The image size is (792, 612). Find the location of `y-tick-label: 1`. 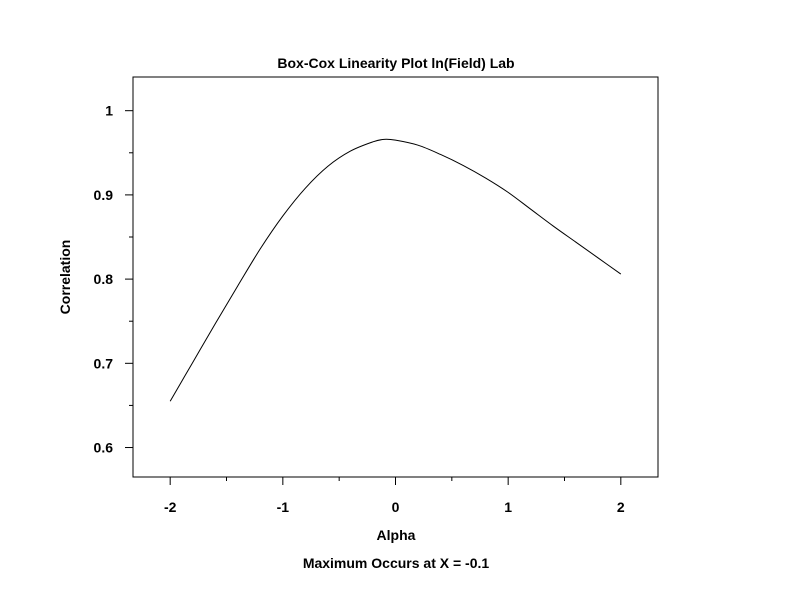

y-tick-label: 1 is located at coordinates (109, 111).